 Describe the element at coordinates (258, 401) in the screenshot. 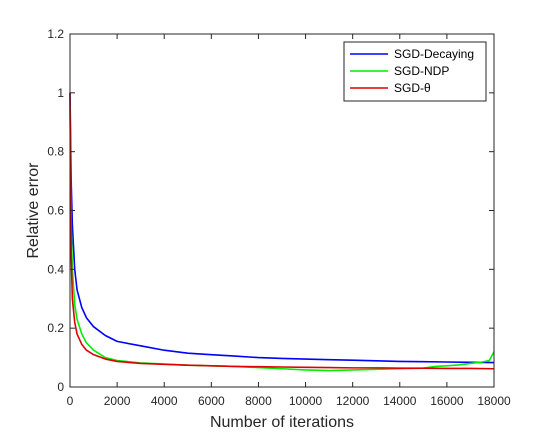

I see `x-tick-label: 8000` at that location.